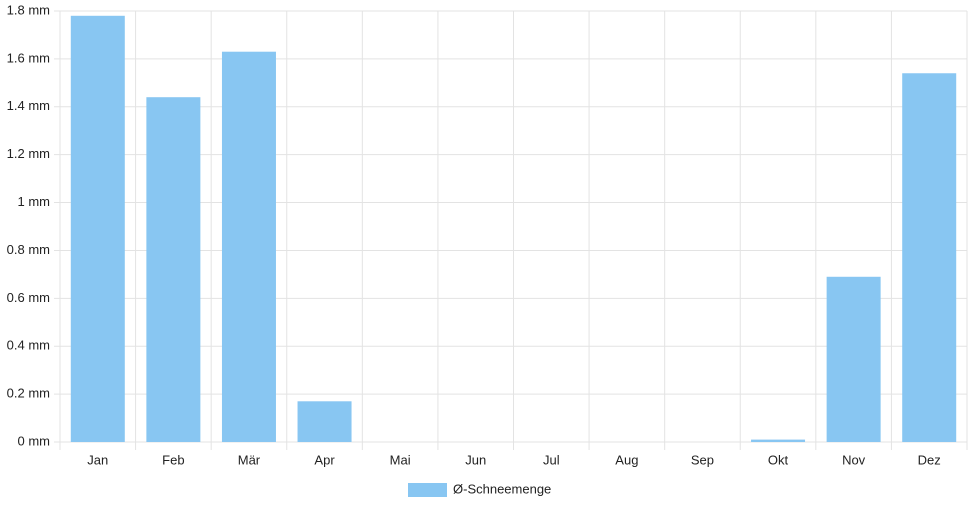  Describe the element at coordinates (28, 249) in the screenshot. I see `y-tick-label: 0.8 mm` at that location.